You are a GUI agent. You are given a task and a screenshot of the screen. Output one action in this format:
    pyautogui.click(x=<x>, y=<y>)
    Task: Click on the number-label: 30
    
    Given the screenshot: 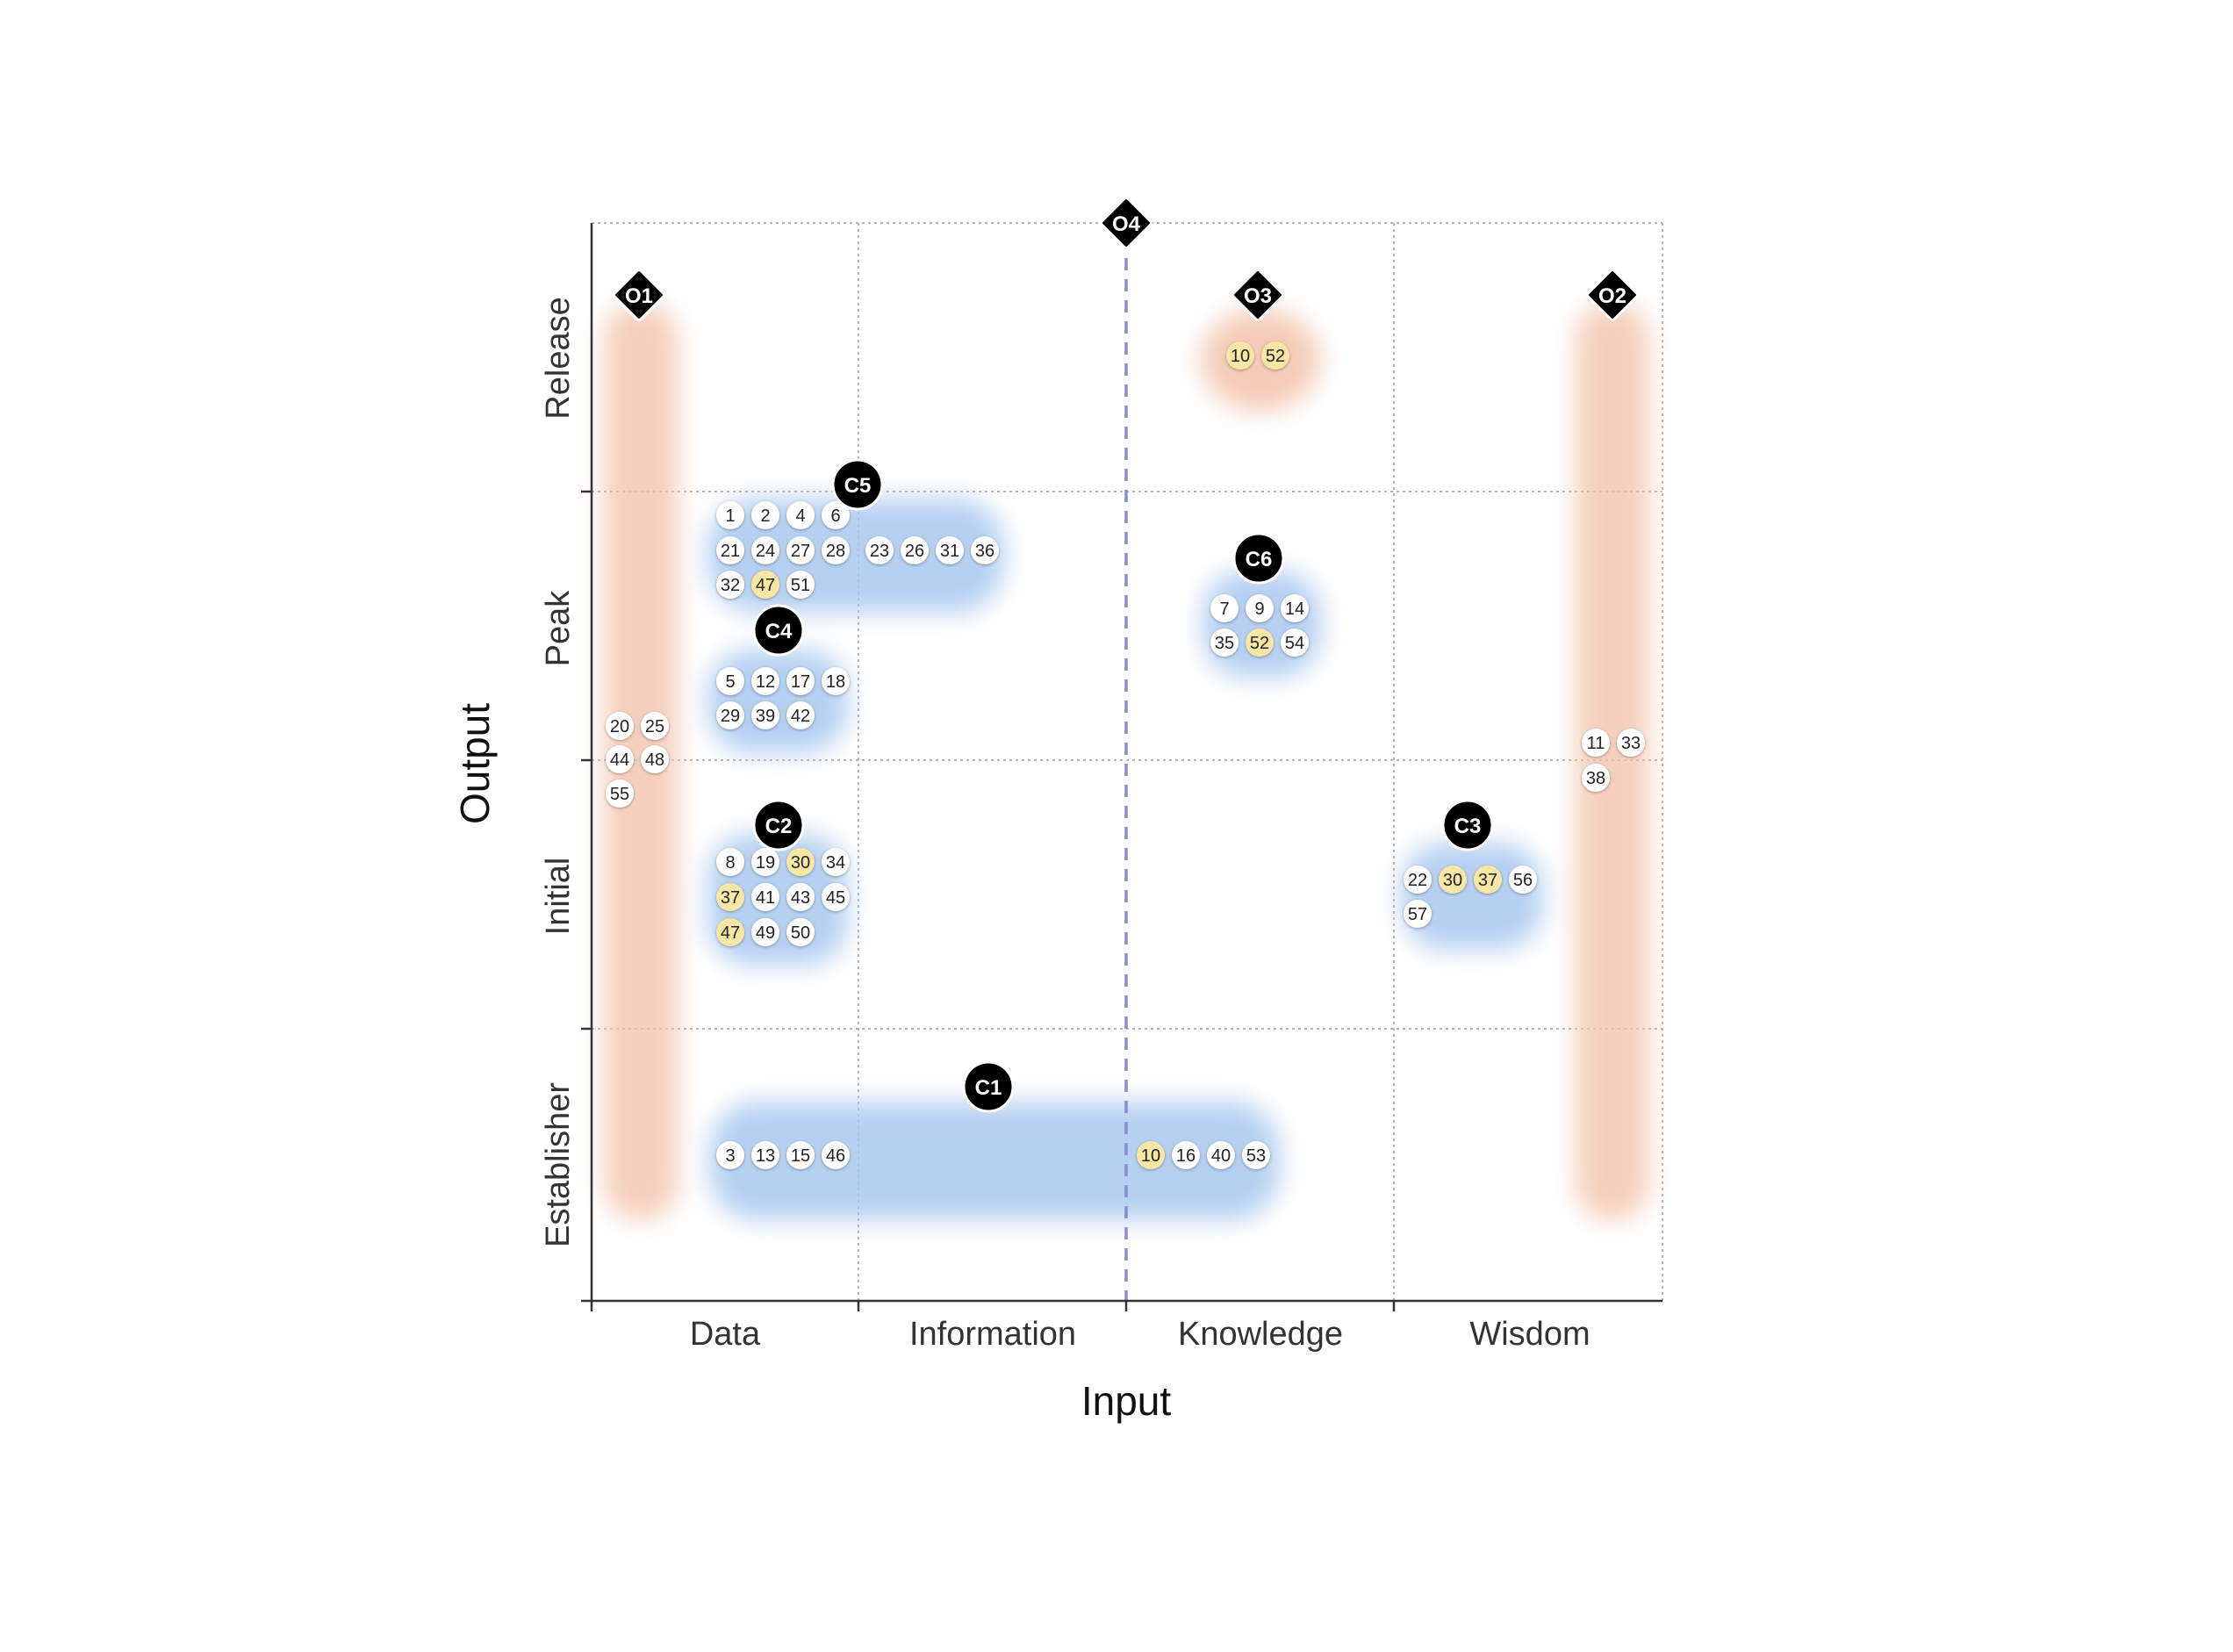 What is the action you would take?
    pyautogui.click(x=800, y=863)
    